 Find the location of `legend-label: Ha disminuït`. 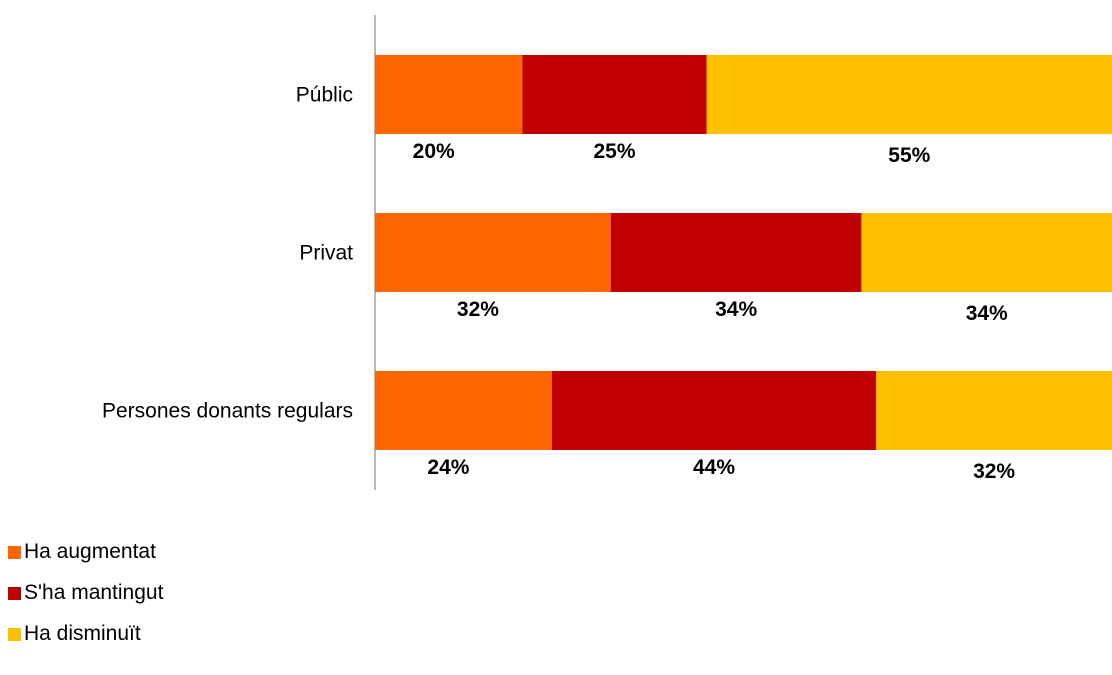

legend-label: Ha disminuït is located at coordinates (82, 633).